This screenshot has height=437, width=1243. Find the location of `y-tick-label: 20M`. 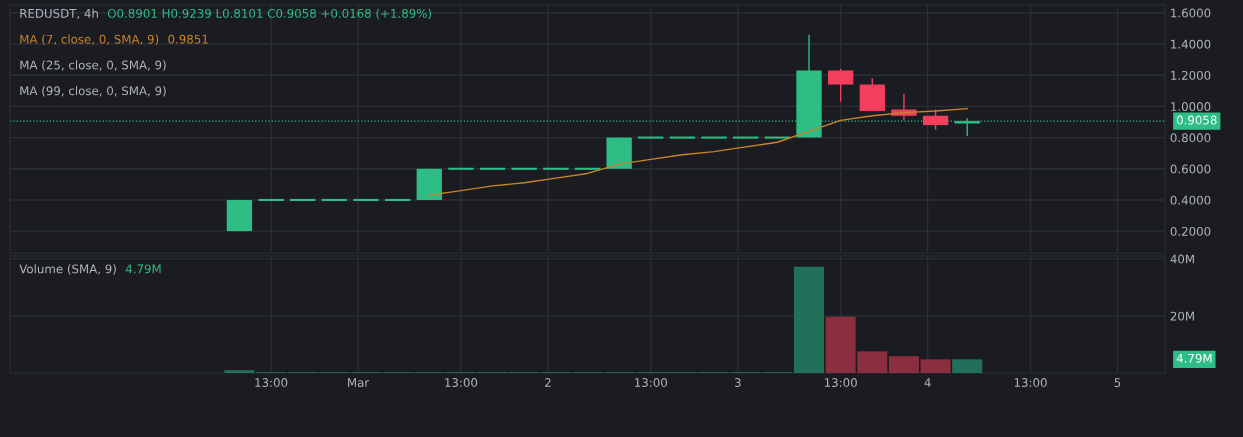

y-tick-label: 20M is located at coordinates (1182, 316).